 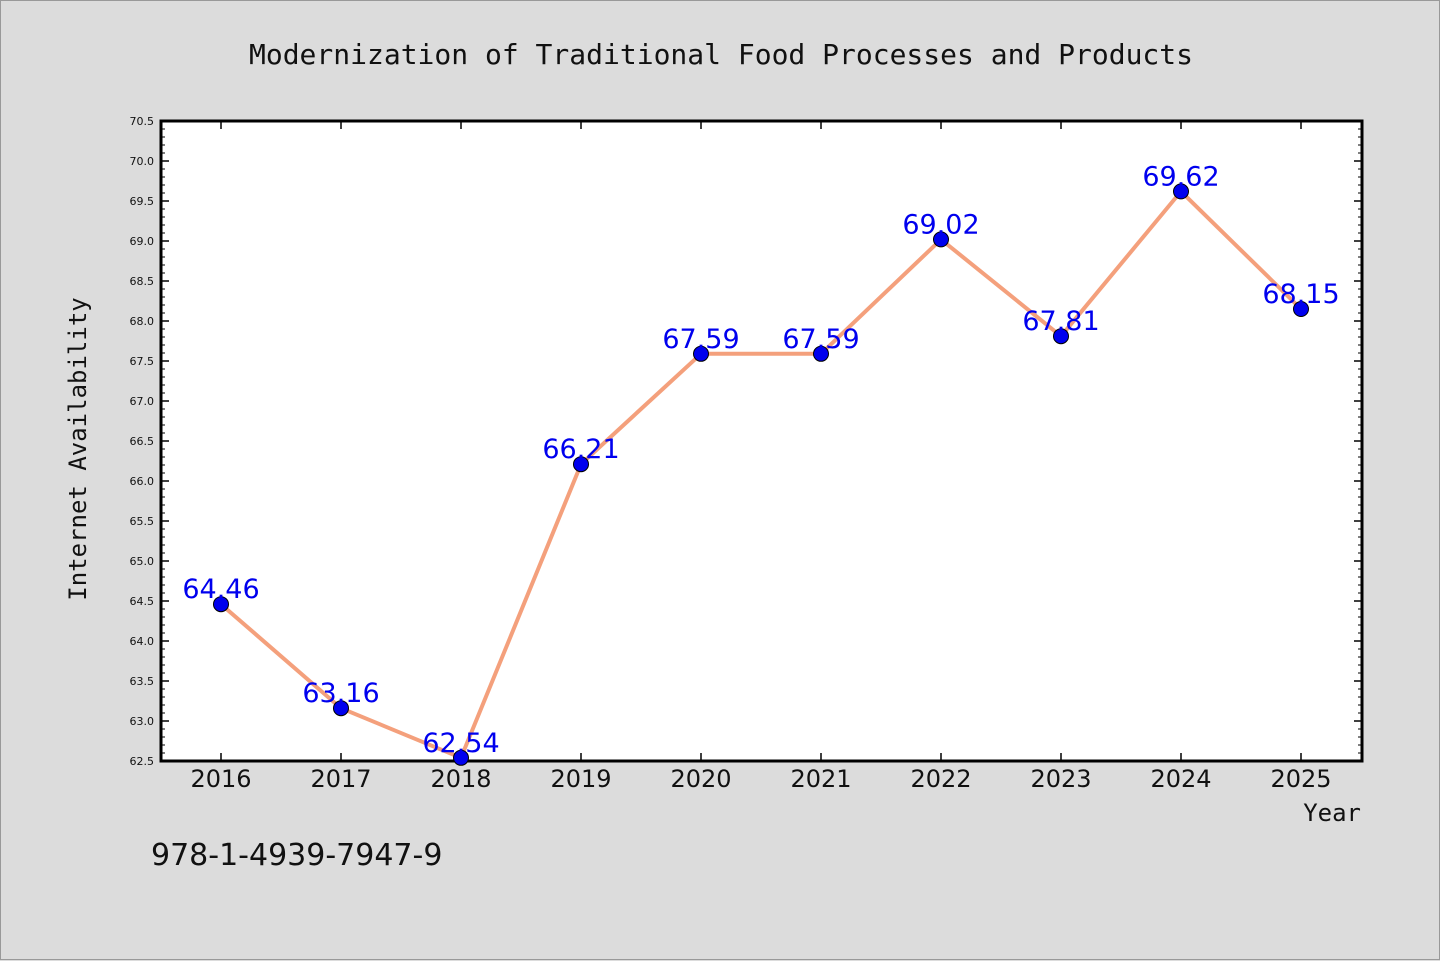 I want to click on y-tick-label: 62.5, so click(x=142, y=761).